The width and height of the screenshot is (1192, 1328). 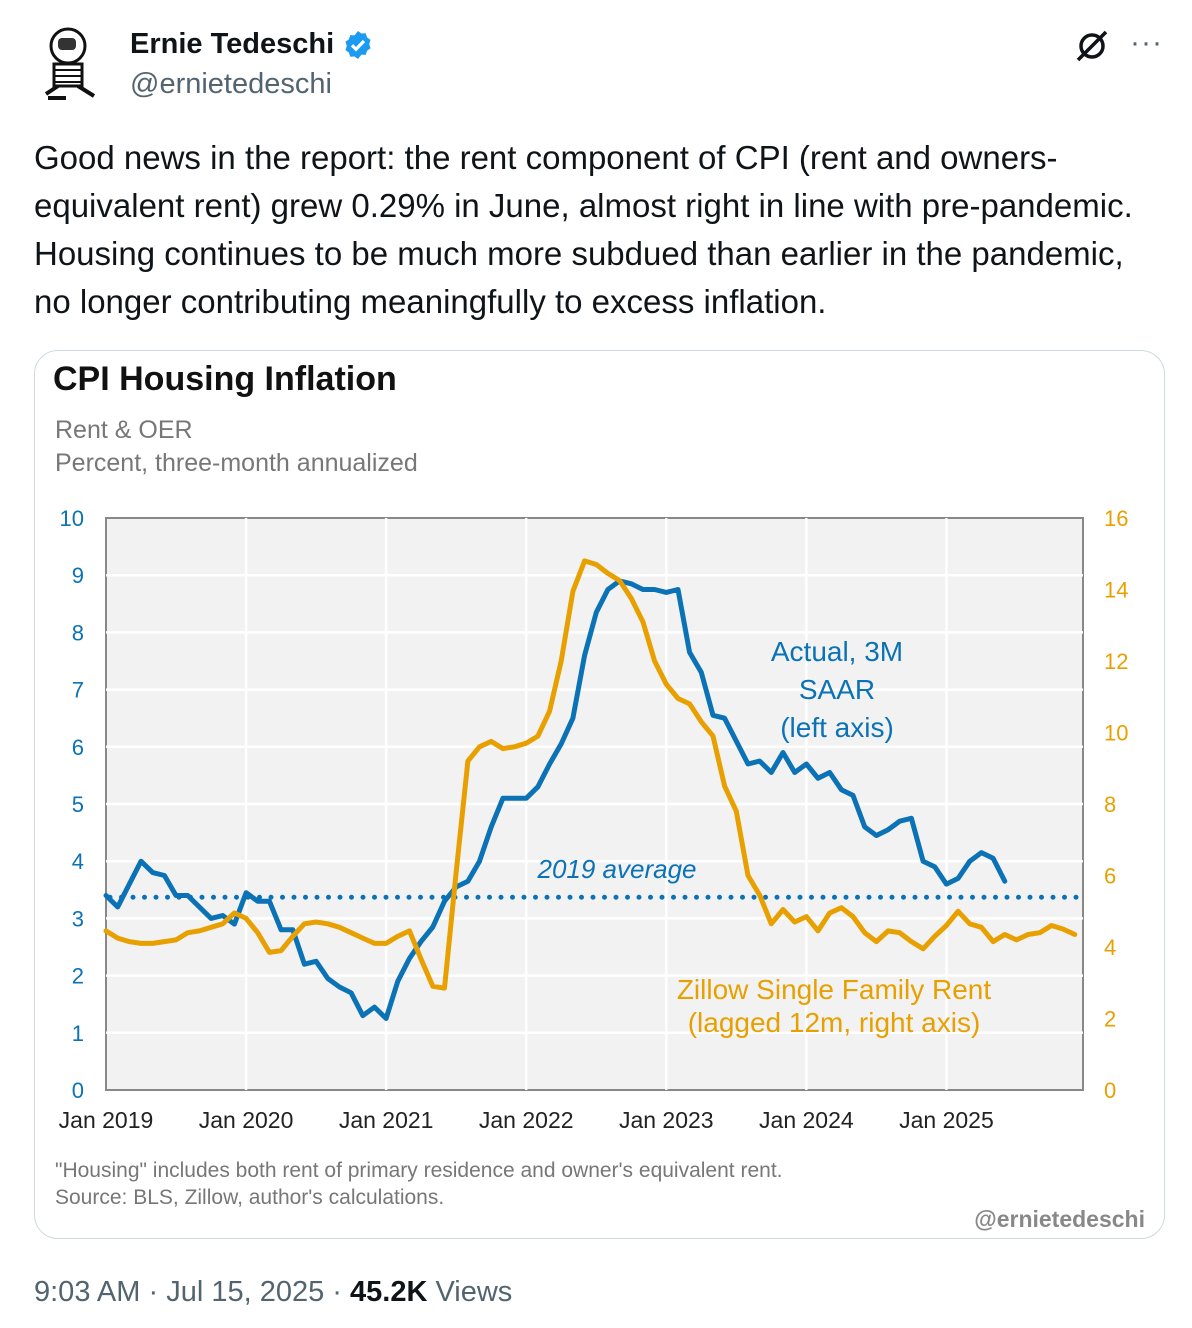 What do you see at coordinates (236, 463) in the screenshot?
I see `chart-subtitle-units: Percent, three-month annualized` at bounding box center [236, 463].